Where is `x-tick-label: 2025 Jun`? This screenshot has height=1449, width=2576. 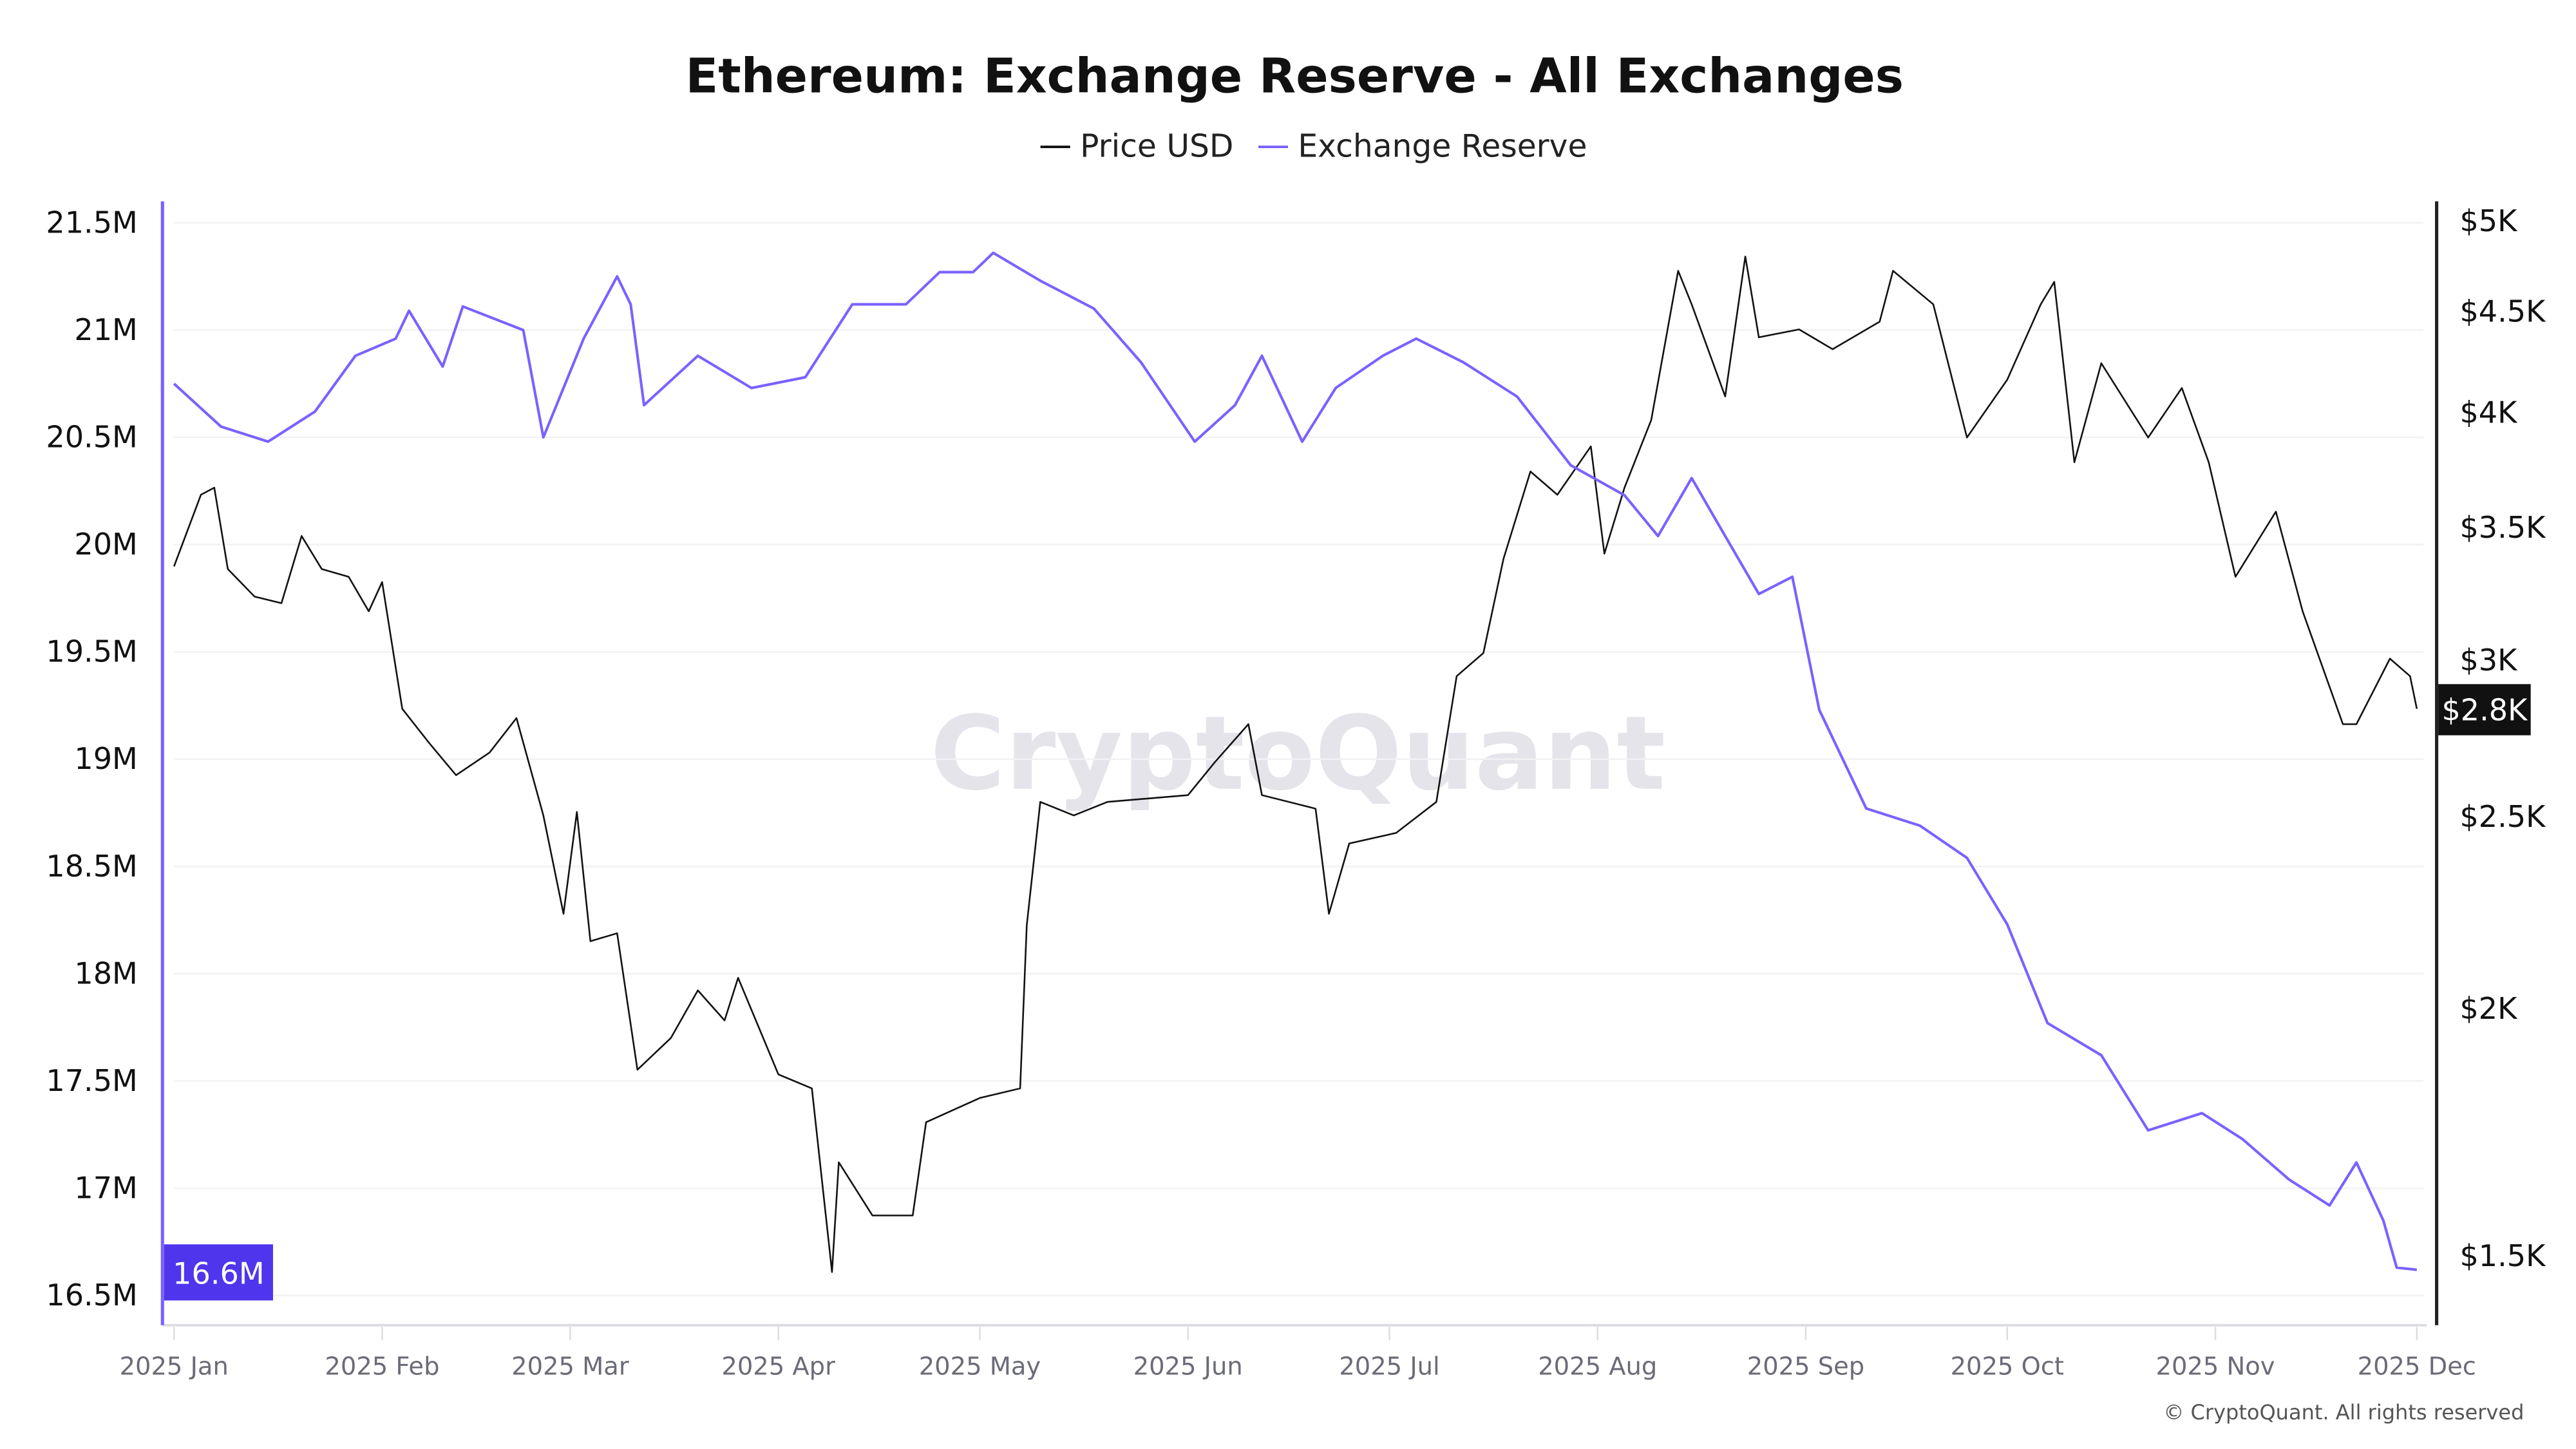 x-tick-label: 2025 Jun is located at coordinates (1188, 1366).